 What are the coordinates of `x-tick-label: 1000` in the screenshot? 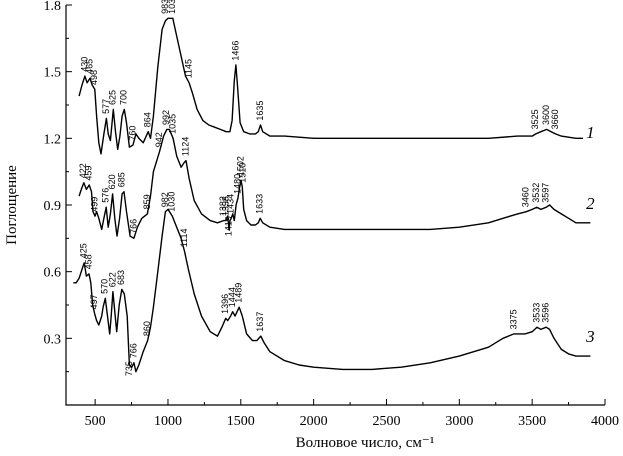 It's located at (168, 421).